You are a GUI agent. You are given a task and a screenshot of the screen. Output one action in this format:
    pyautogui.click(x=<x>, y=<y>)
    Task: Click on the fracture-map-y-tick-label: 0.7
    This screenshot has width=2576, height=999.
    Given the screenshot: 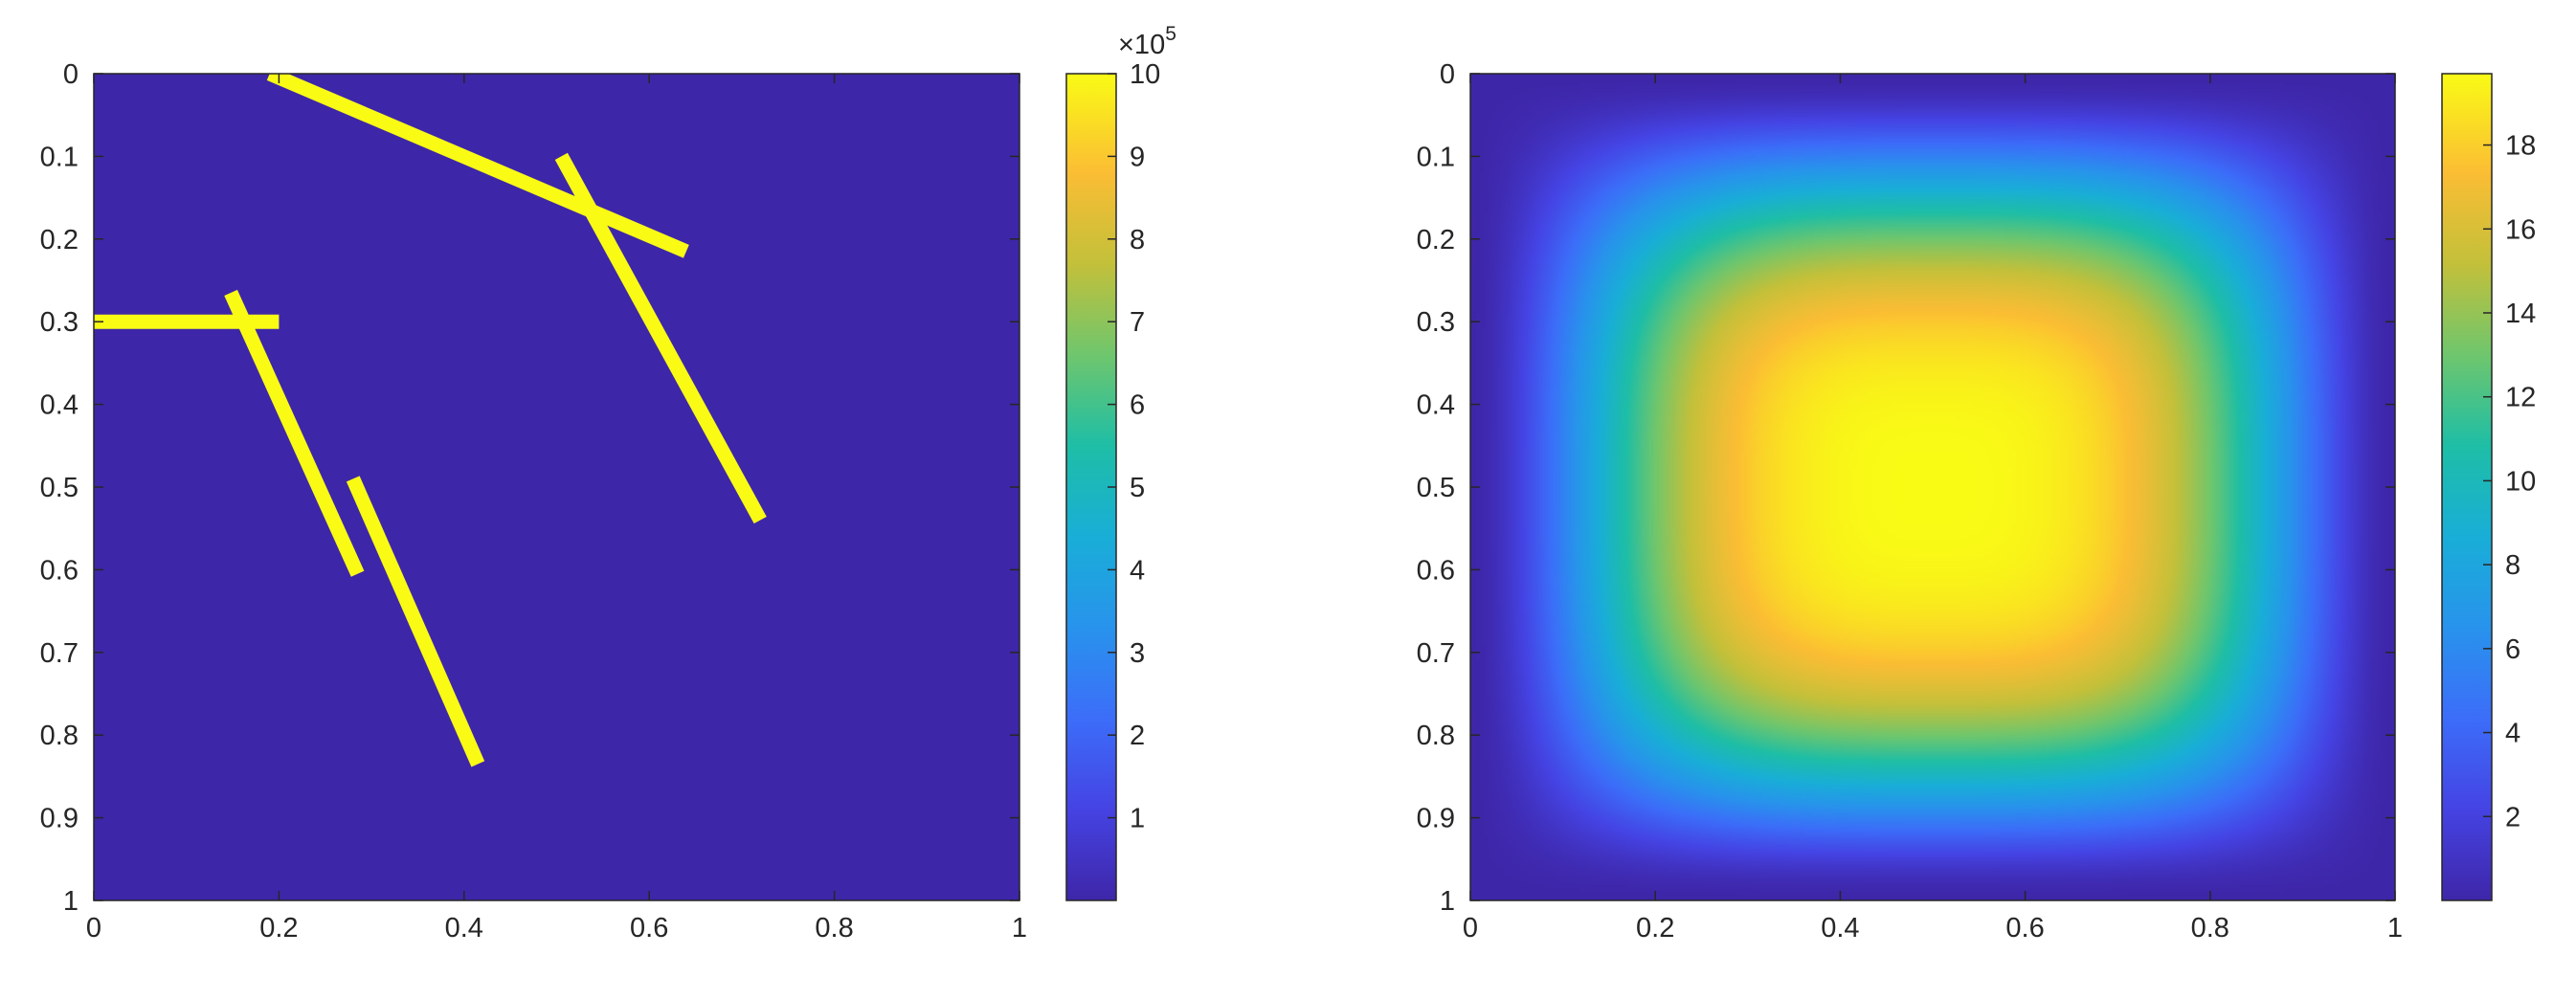 What is the action you would take?
    pyautogui.click(x=59, y=653)
    